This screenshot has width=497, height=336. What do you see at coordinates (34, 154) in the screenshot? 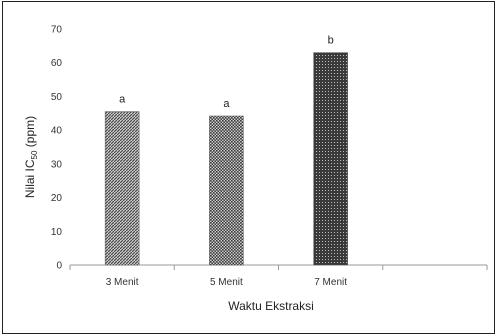
I see `y-axis-title-sub: 50` at bounding box center [34, 154].